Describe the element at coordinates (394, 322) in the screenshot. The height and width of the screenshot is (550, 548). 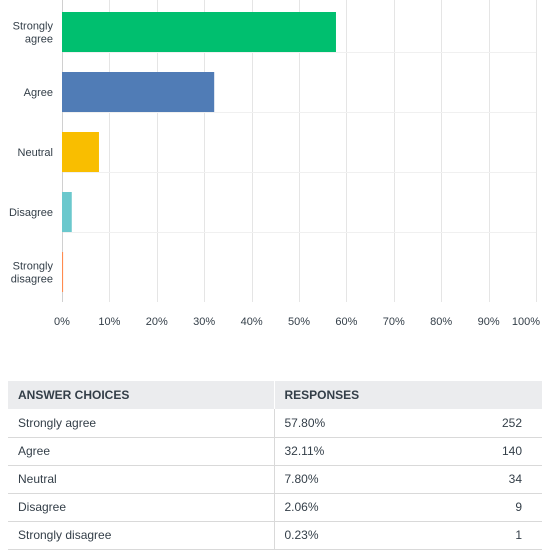
I see `x-tick-label: 70%` at that location.